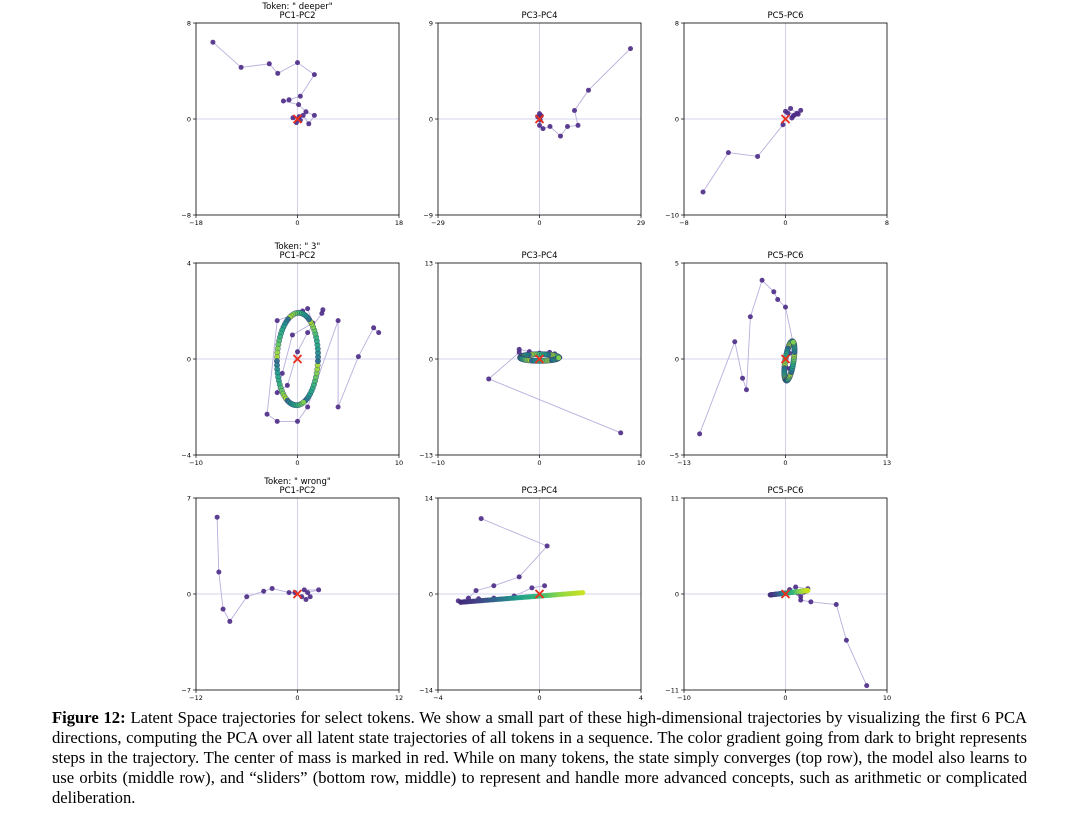 Image resolution: width=1080 pixels, height=831 pixels. Describe the element at coordinates (641, 223) in the screenshot. I see `x-tick-label: 29` at that location.